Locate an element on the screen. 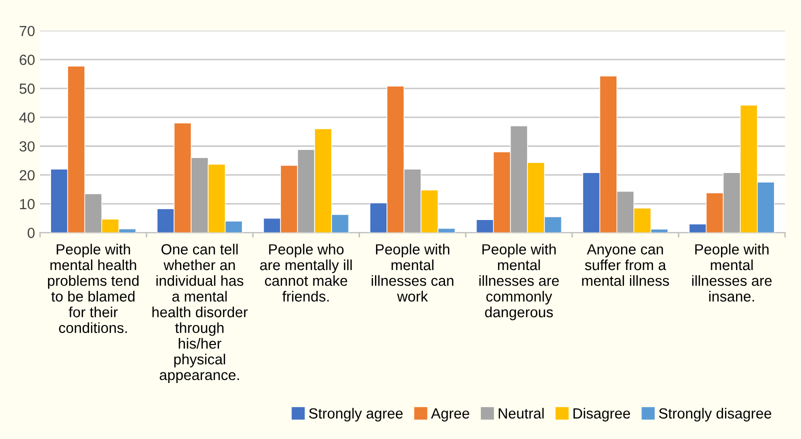  y-tick-label: 0 is located at coordinates (31, 233).